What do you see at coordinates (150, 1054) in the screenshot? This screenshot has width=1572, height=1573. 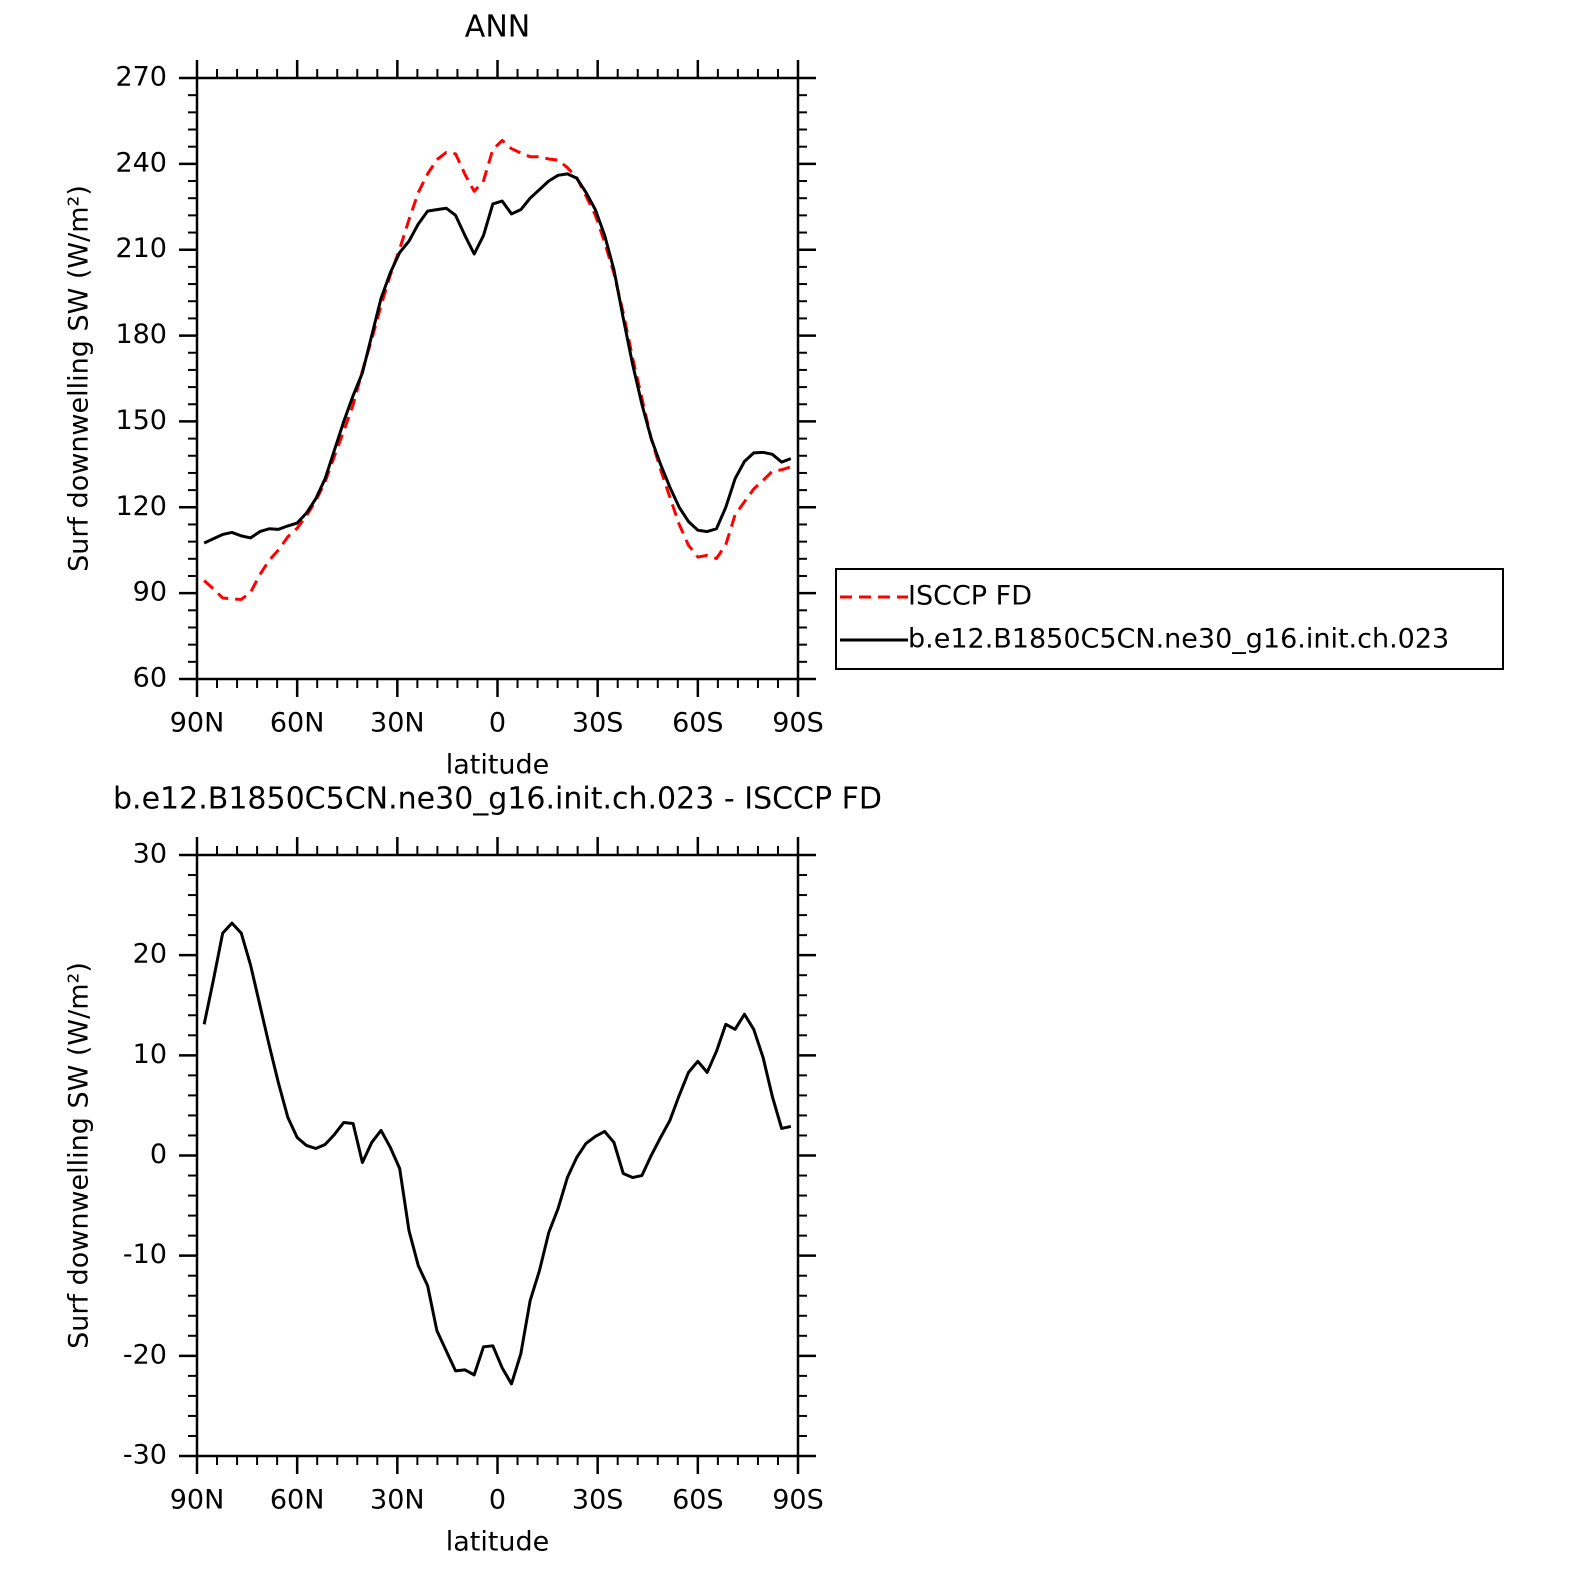 I see `y-tick-label: 10` at bounding box center [150, 1054].